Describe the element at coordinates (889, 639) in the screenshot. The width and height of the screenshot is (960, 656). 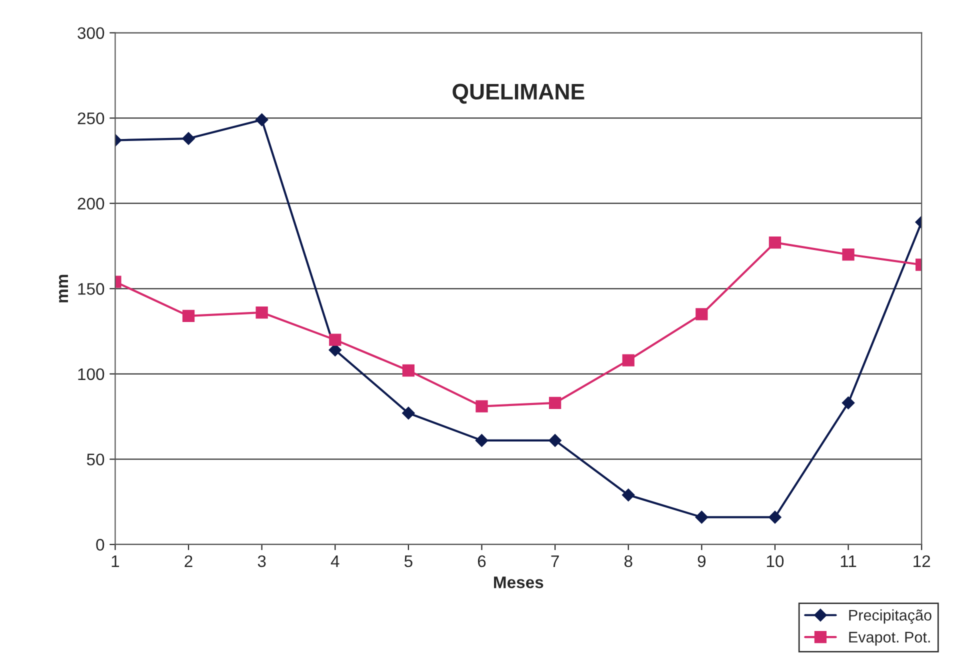
I see `legend-label: Evapot. Pot.` at that location.